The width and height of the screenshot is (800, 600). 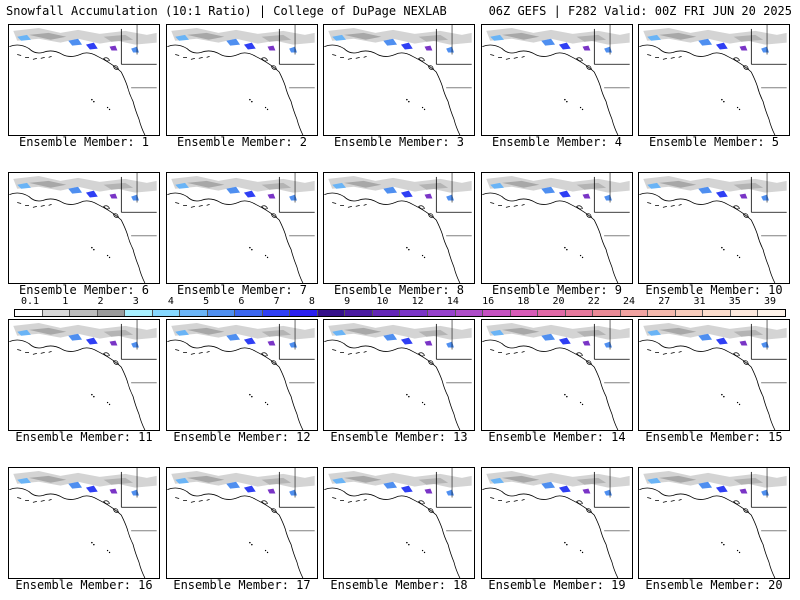 I want to click on ensemble-member-caption: Ensemble Member: 12, so click(x=242, y=437).